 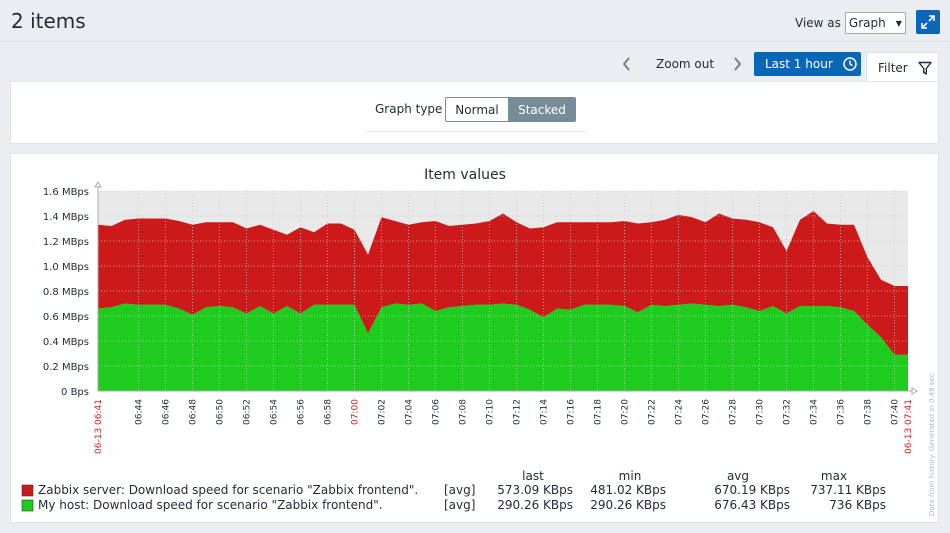 I want to click on header-divider, so click(x=475, y=41).